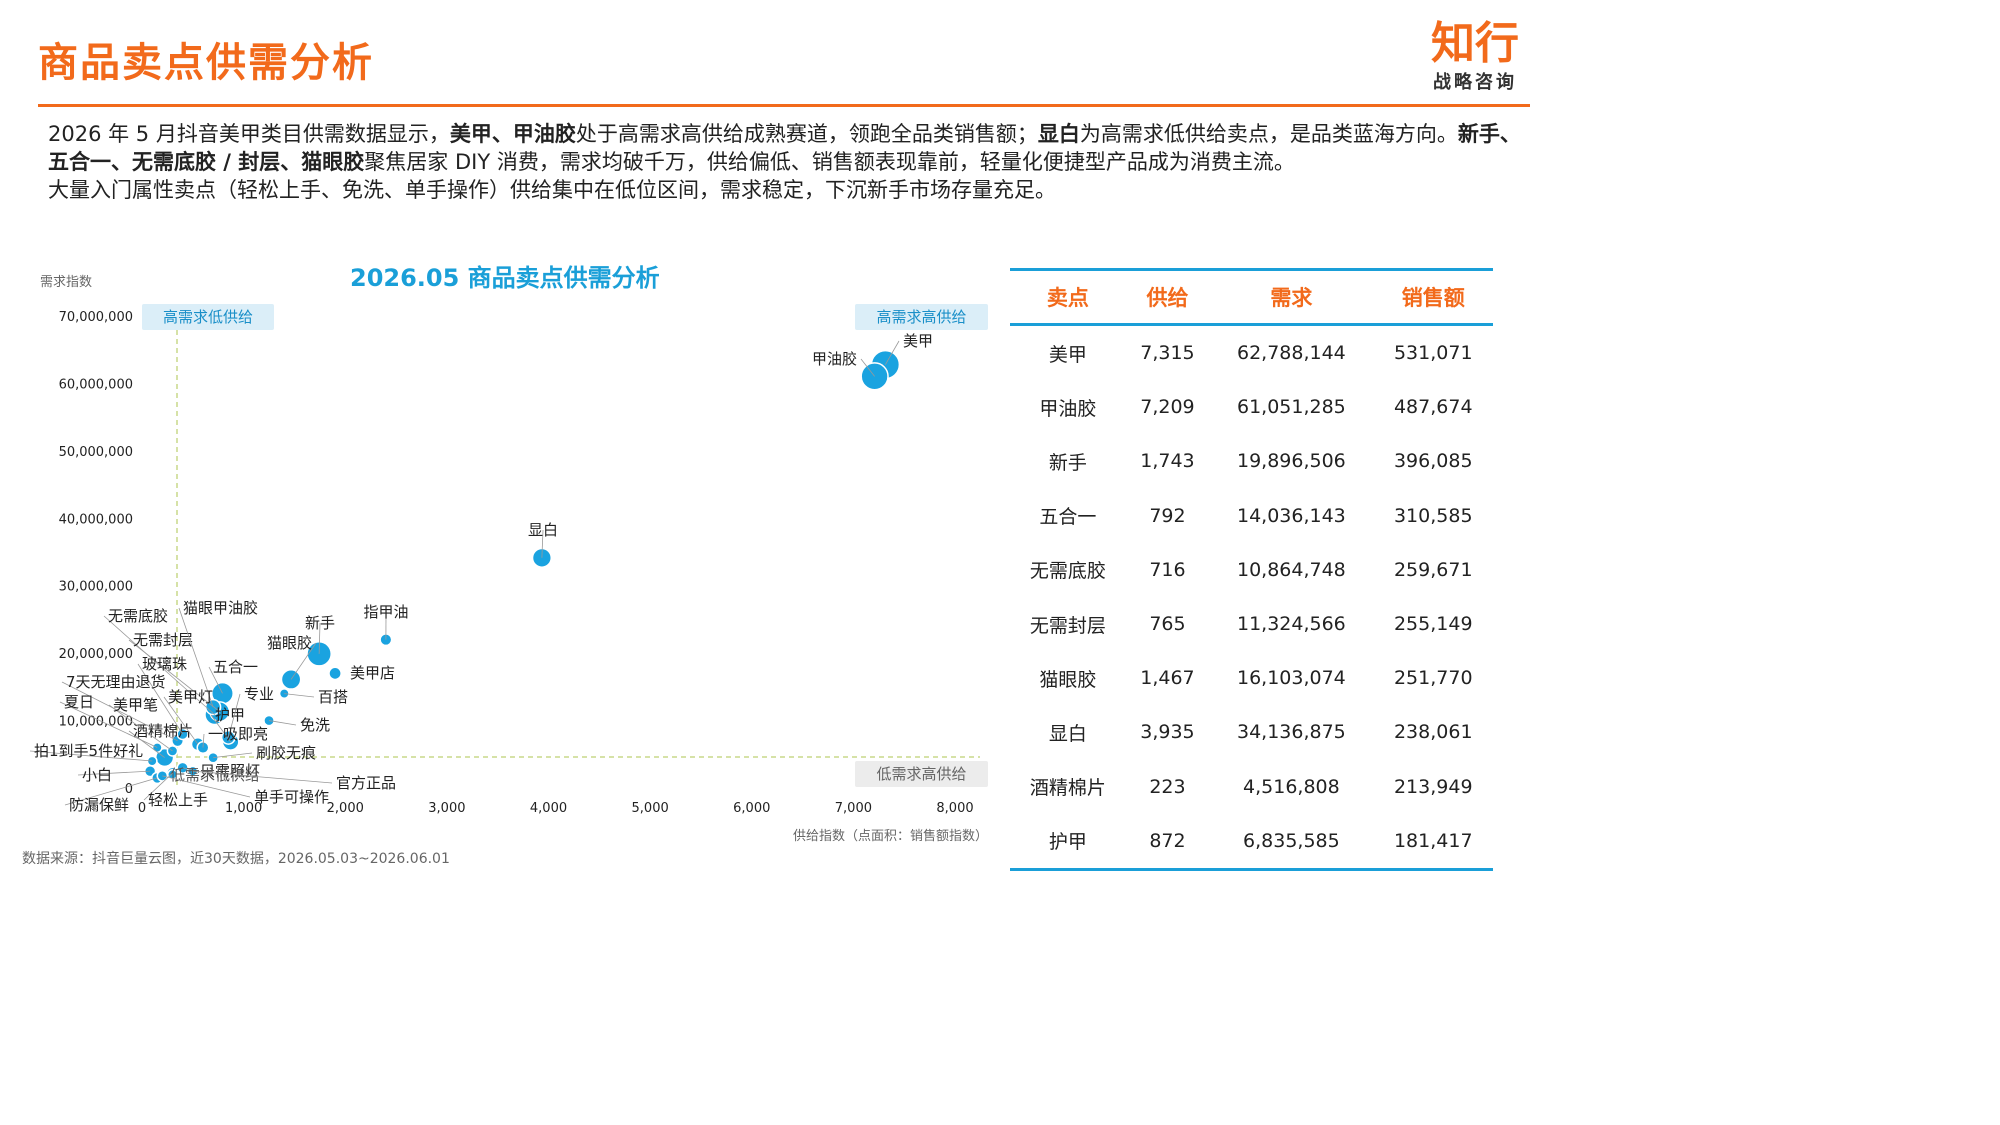  I want to click on bubble-label: 美甲笔, so click(135, 705).